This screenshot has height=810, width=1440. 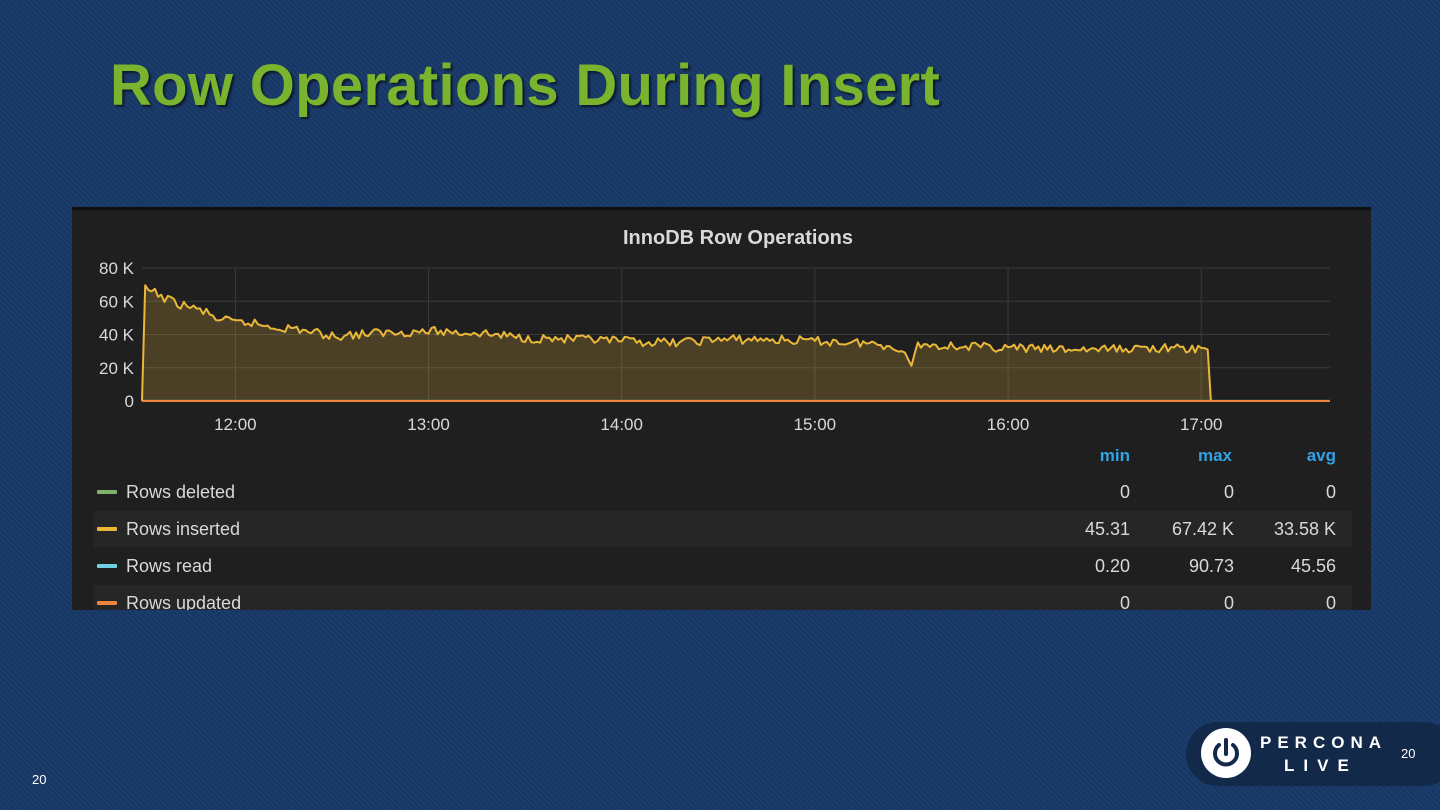 What do you see at coordinates (621, 424) in the screenshot?
I see `x-tick-label: 14:00` at bounding box center [621, 424].